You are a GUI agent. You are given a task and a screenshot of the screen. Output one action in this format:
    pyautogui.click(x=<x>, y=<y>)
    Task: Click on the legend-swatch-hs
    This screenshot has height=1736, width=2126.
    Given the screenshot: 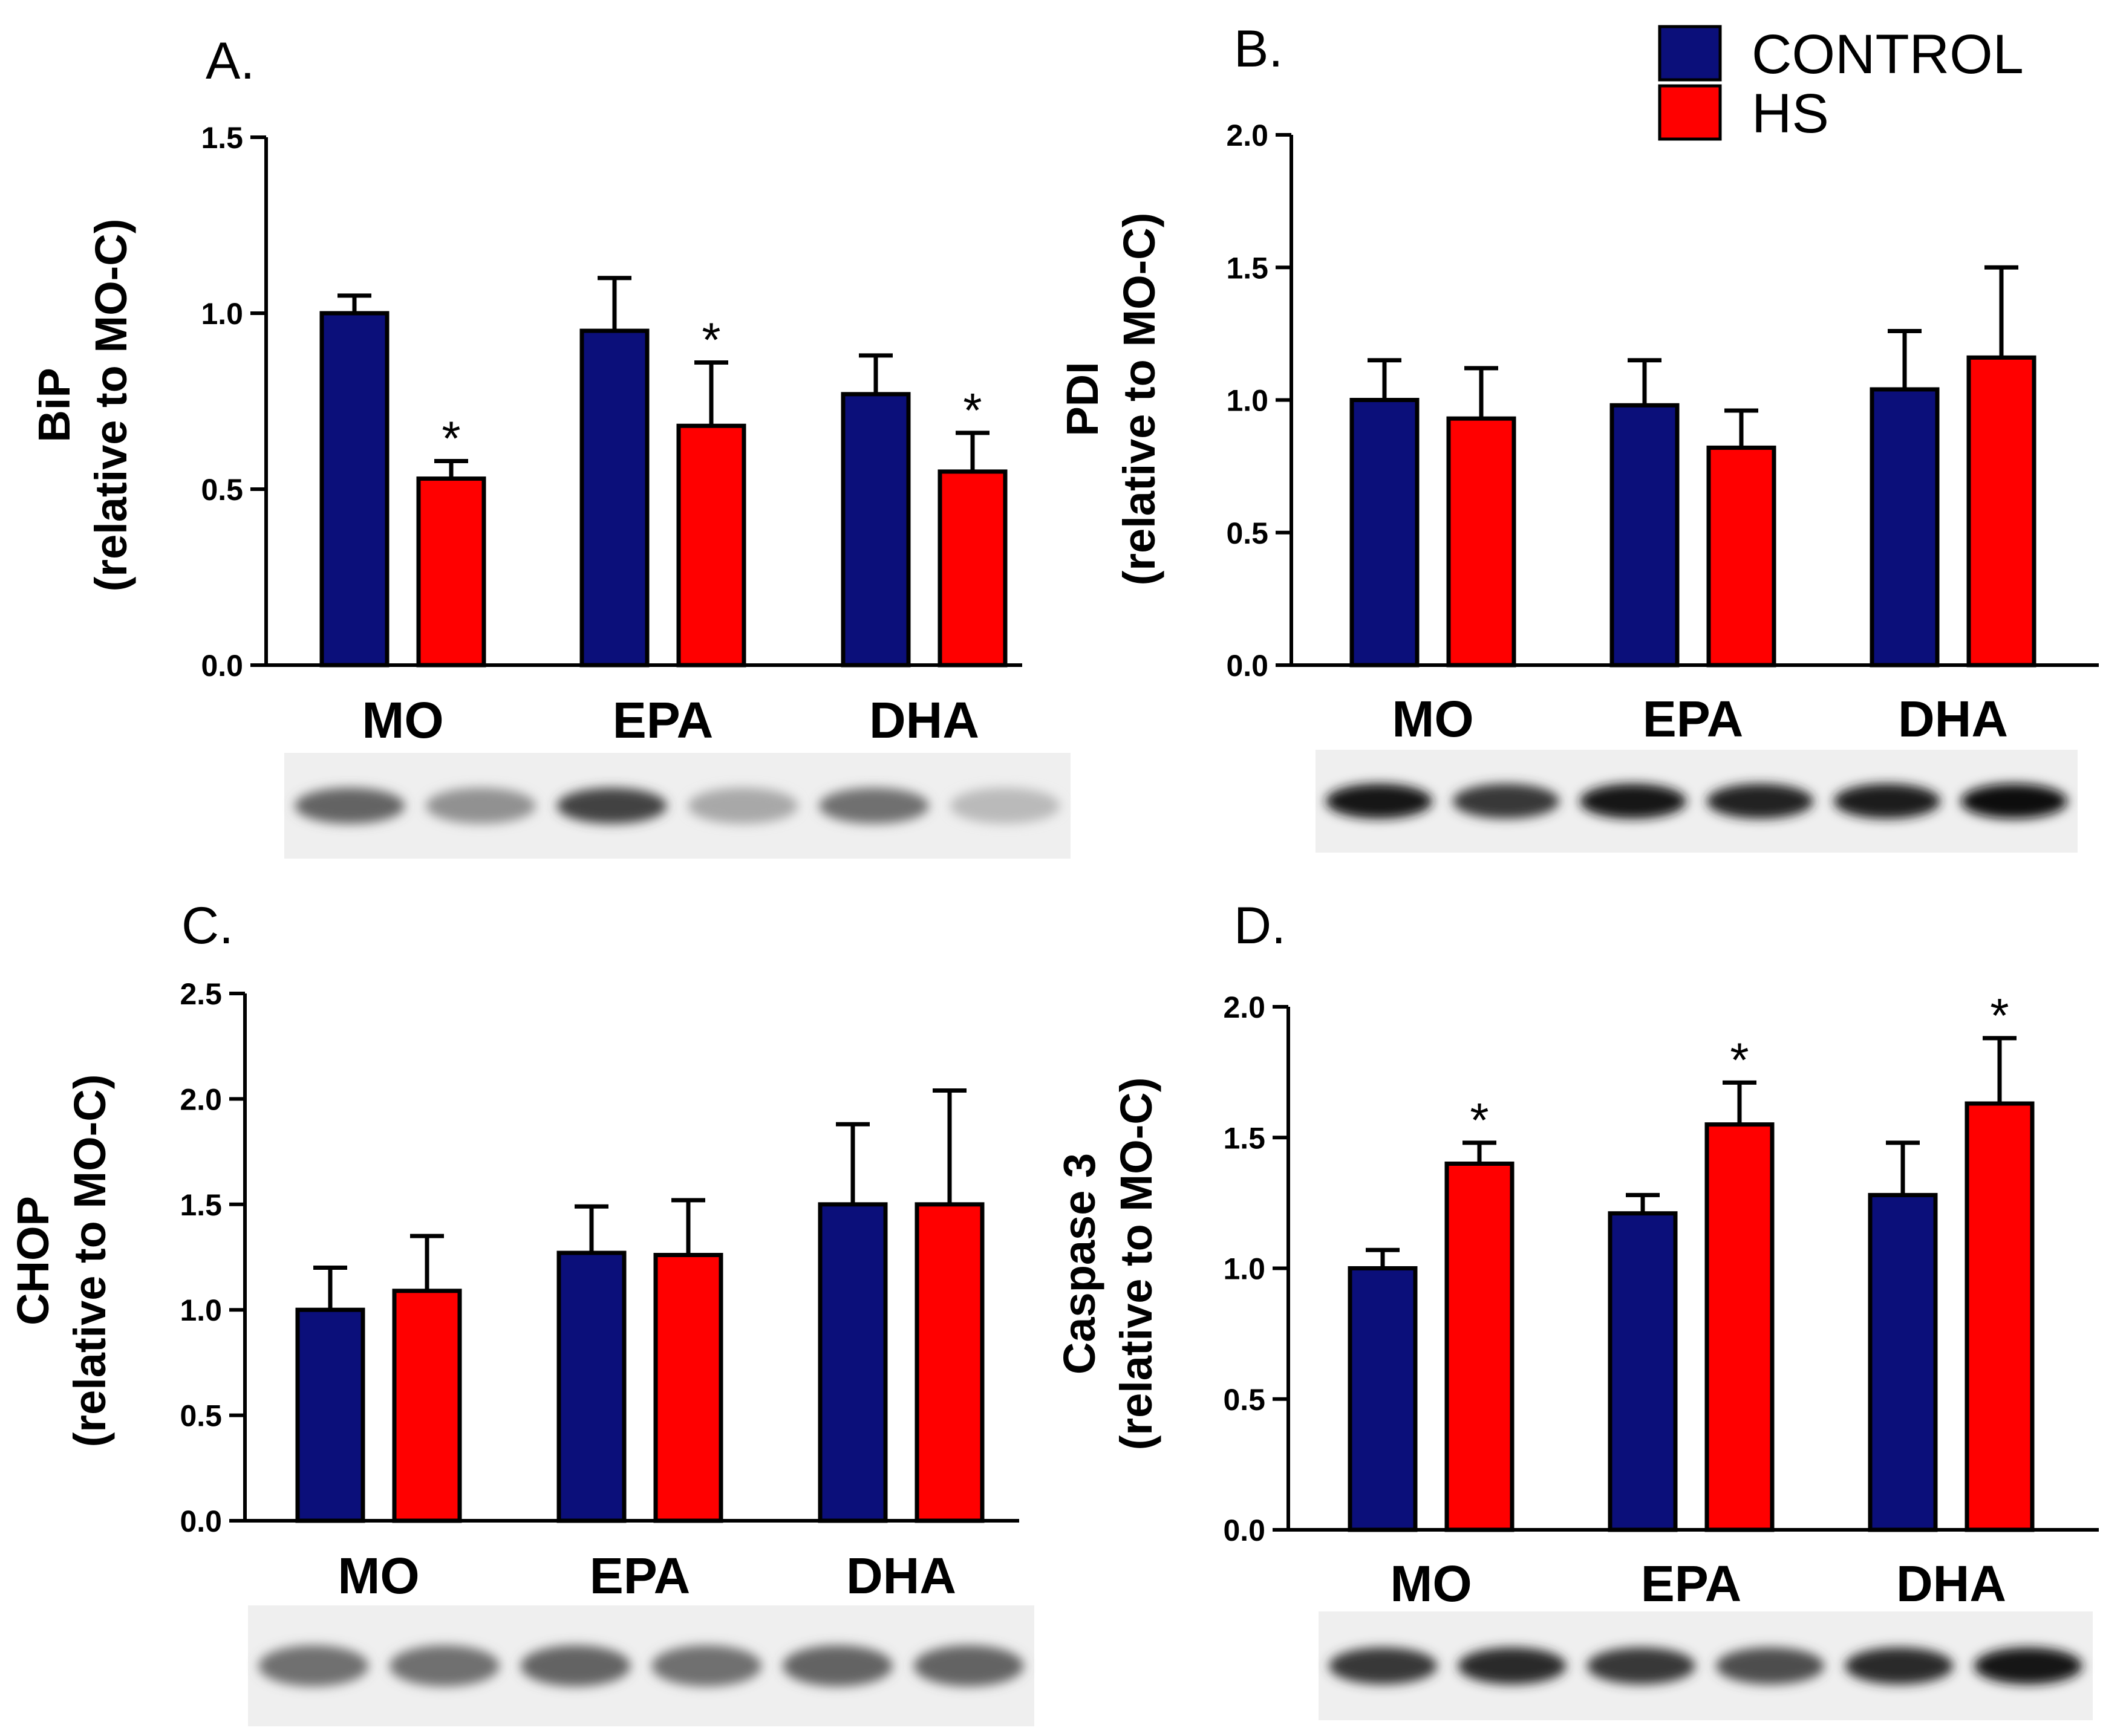 What is the action you would take?
    pyautogui.click(x=1690, y=112)
    